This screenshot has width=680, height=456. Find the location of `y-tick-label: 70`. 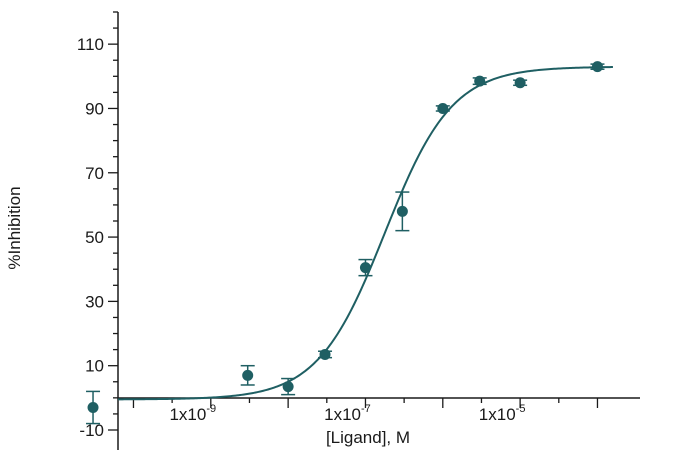

y-tick-label: 70 is located at coordinates (94, 173).